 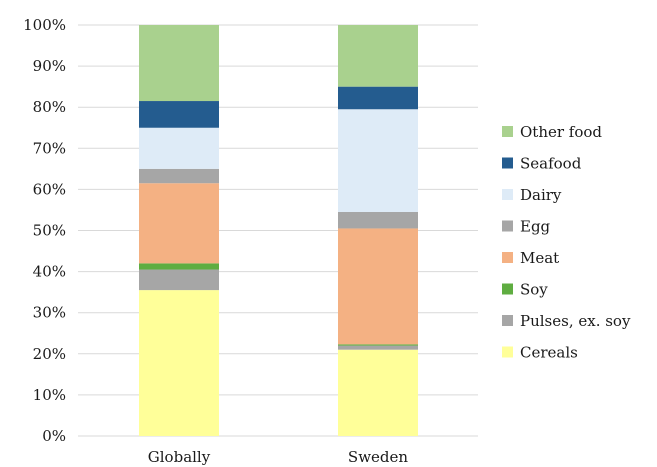 What do you see at coordinates (49, 354) in the screenshot?
I see `y-tick-label: 20%` at bounding box center [49, 354].